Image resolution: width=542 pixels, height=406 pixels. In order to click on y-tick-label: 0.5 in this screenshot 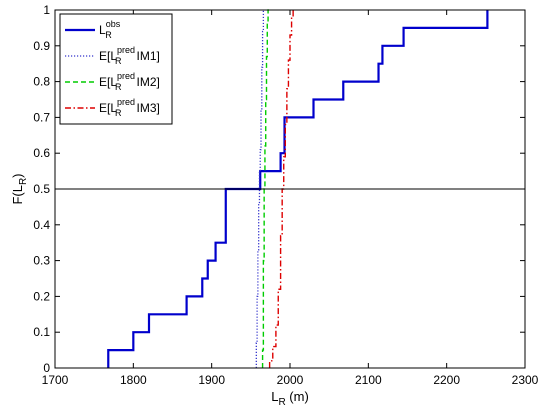, I will do `click(41, 189)`.